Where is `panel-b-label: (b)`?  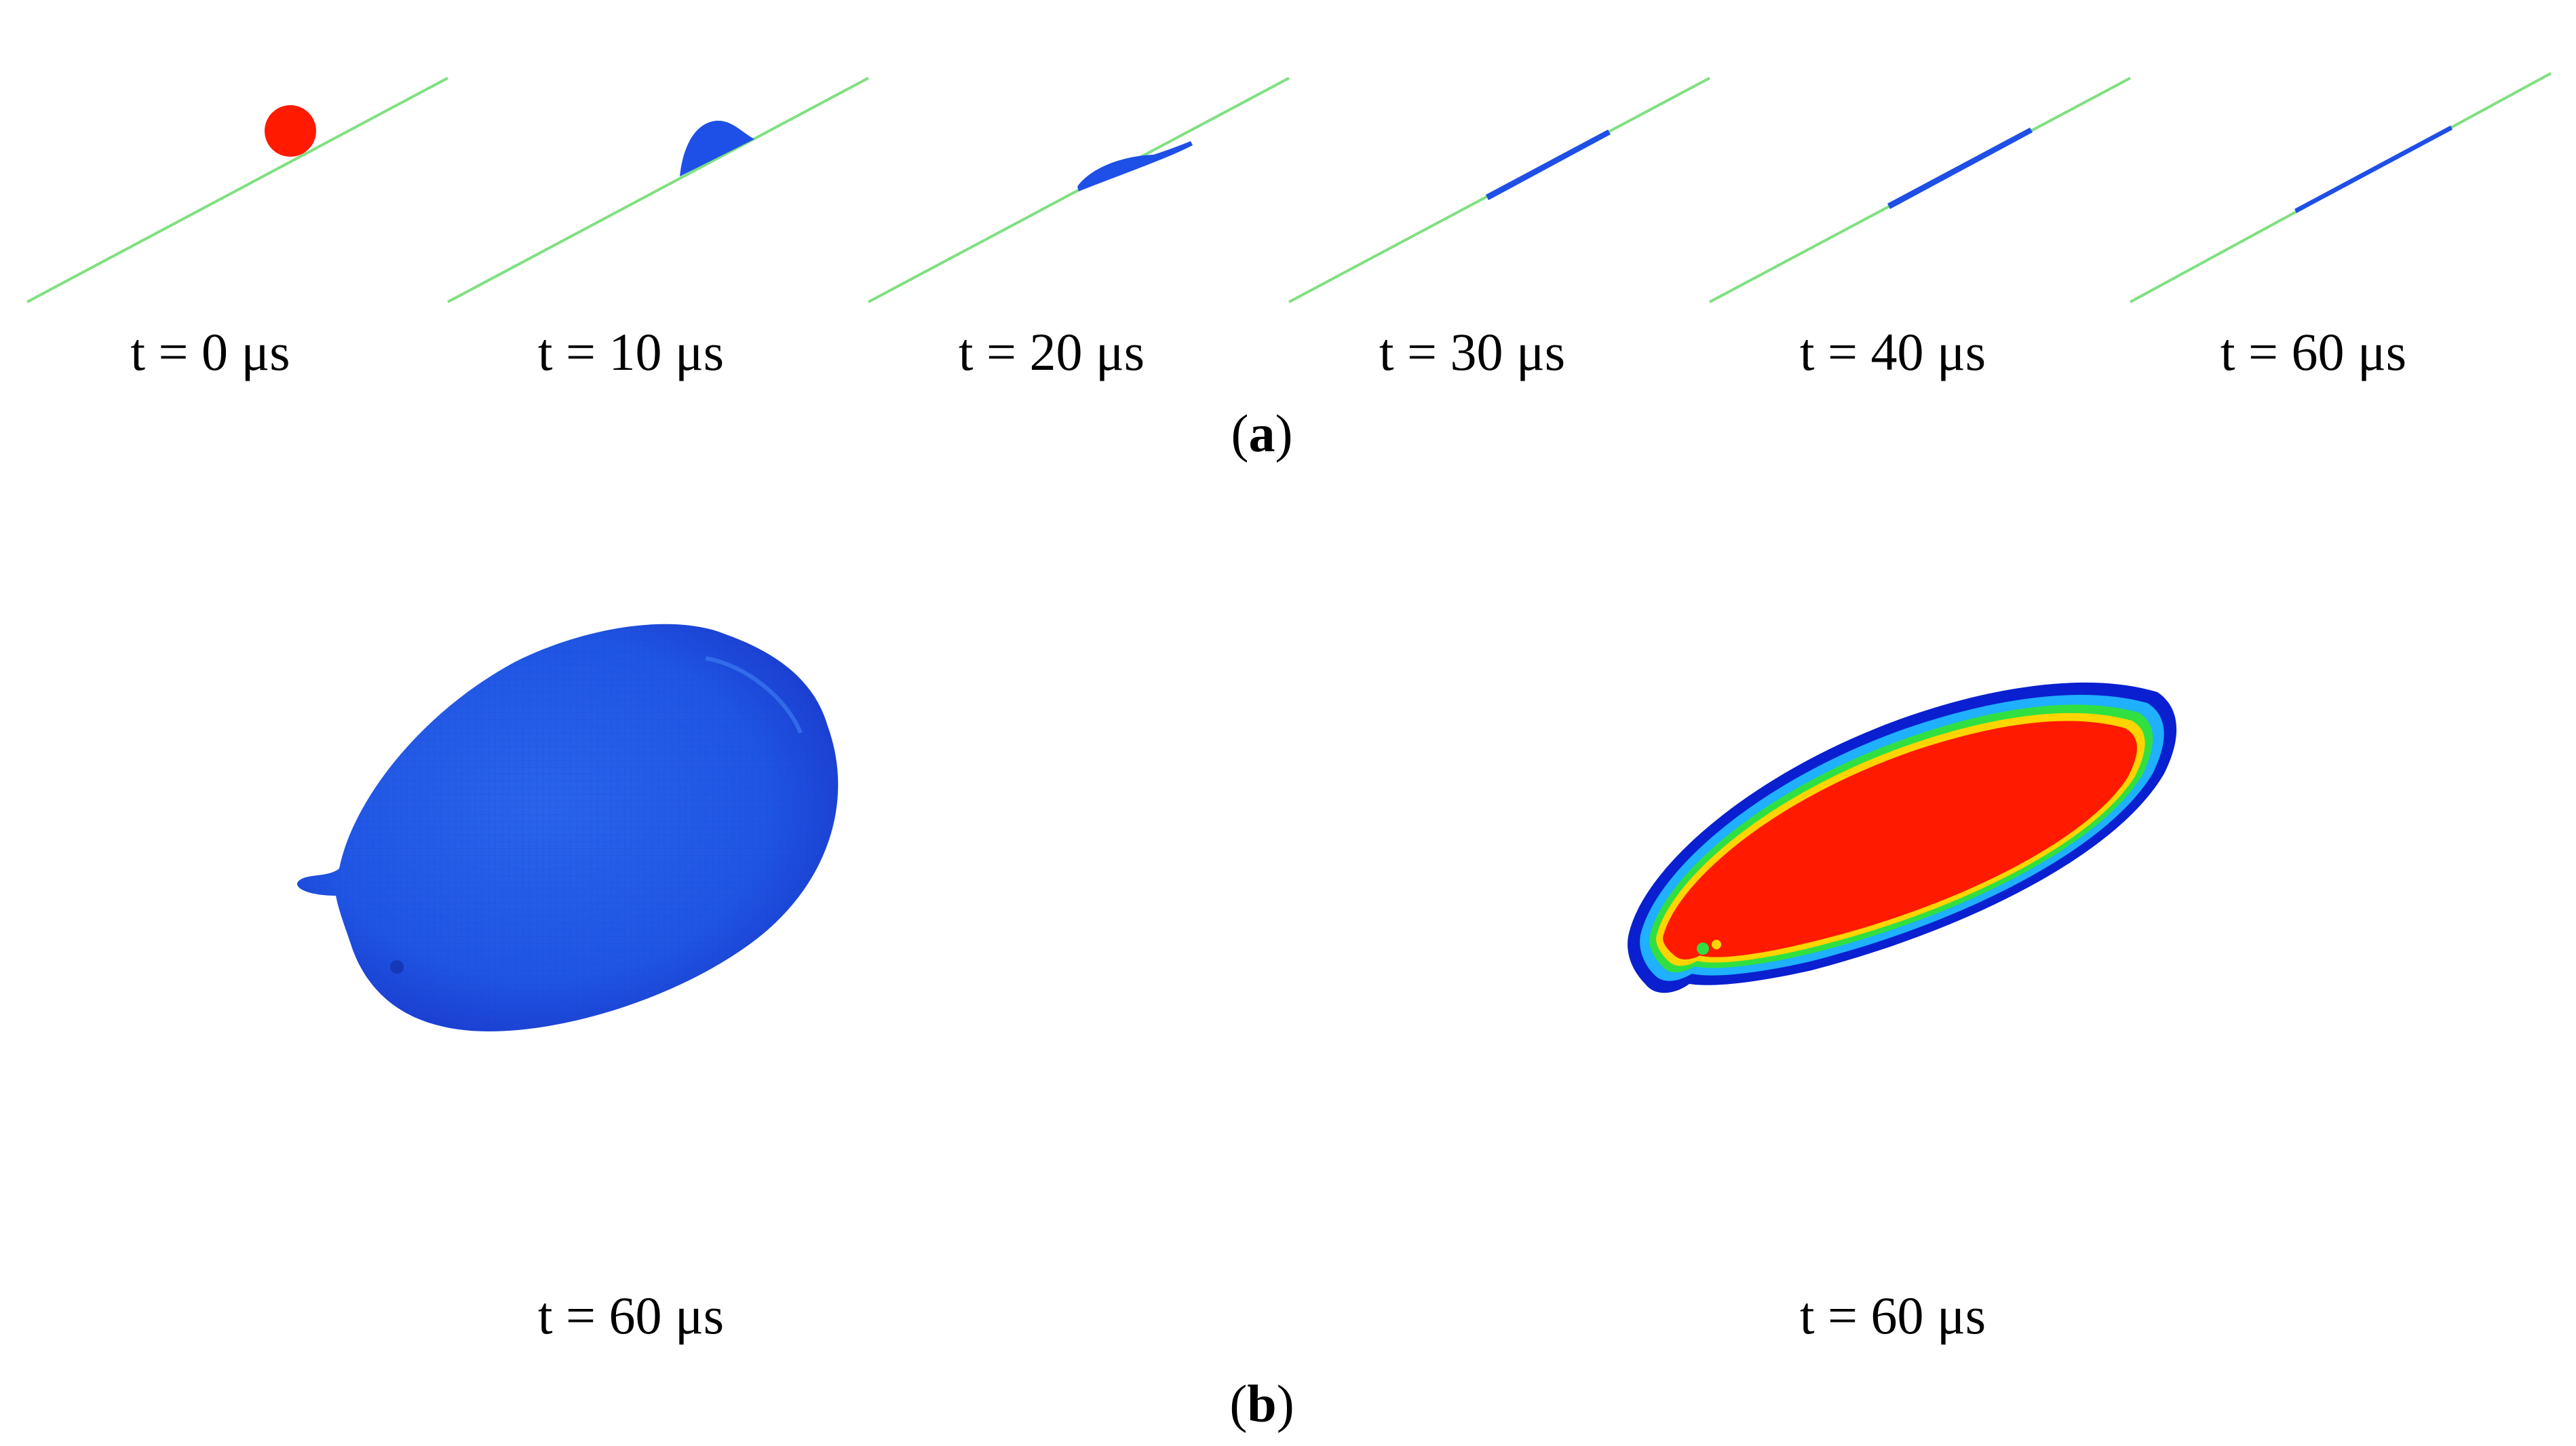 panel-b-label: (b) is located at coordinates (1261, 1403).